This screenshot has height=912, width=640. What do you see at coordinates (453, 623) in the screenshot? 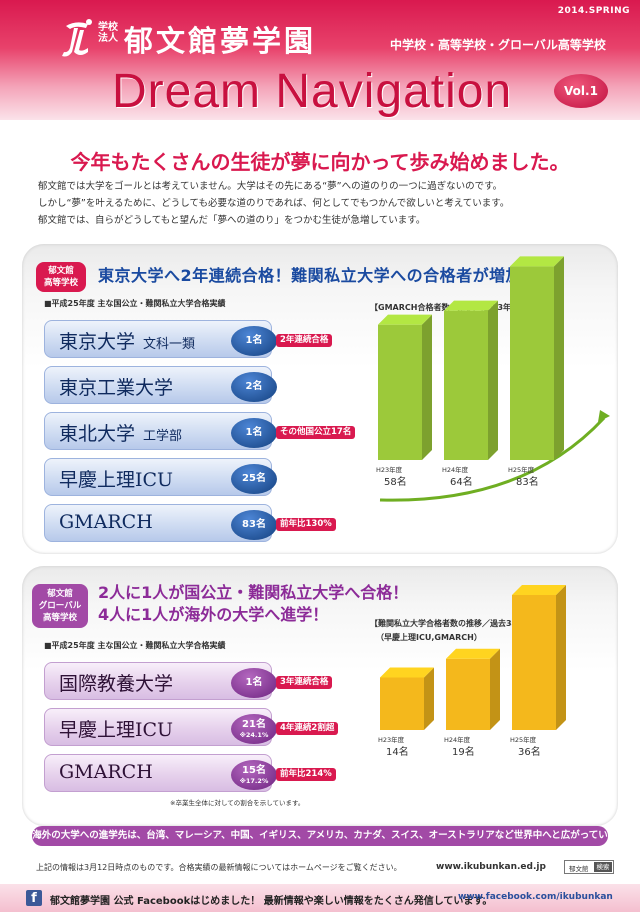
I see `chart2-title: 【難関私立大学合格者数の推移／過去3年間】` at bounding box center [453, 623].